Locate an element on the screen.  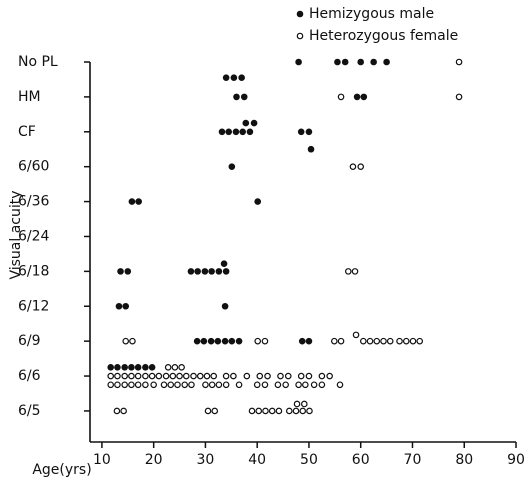
y-tick-label: HM is located at coordinates (29, 97).